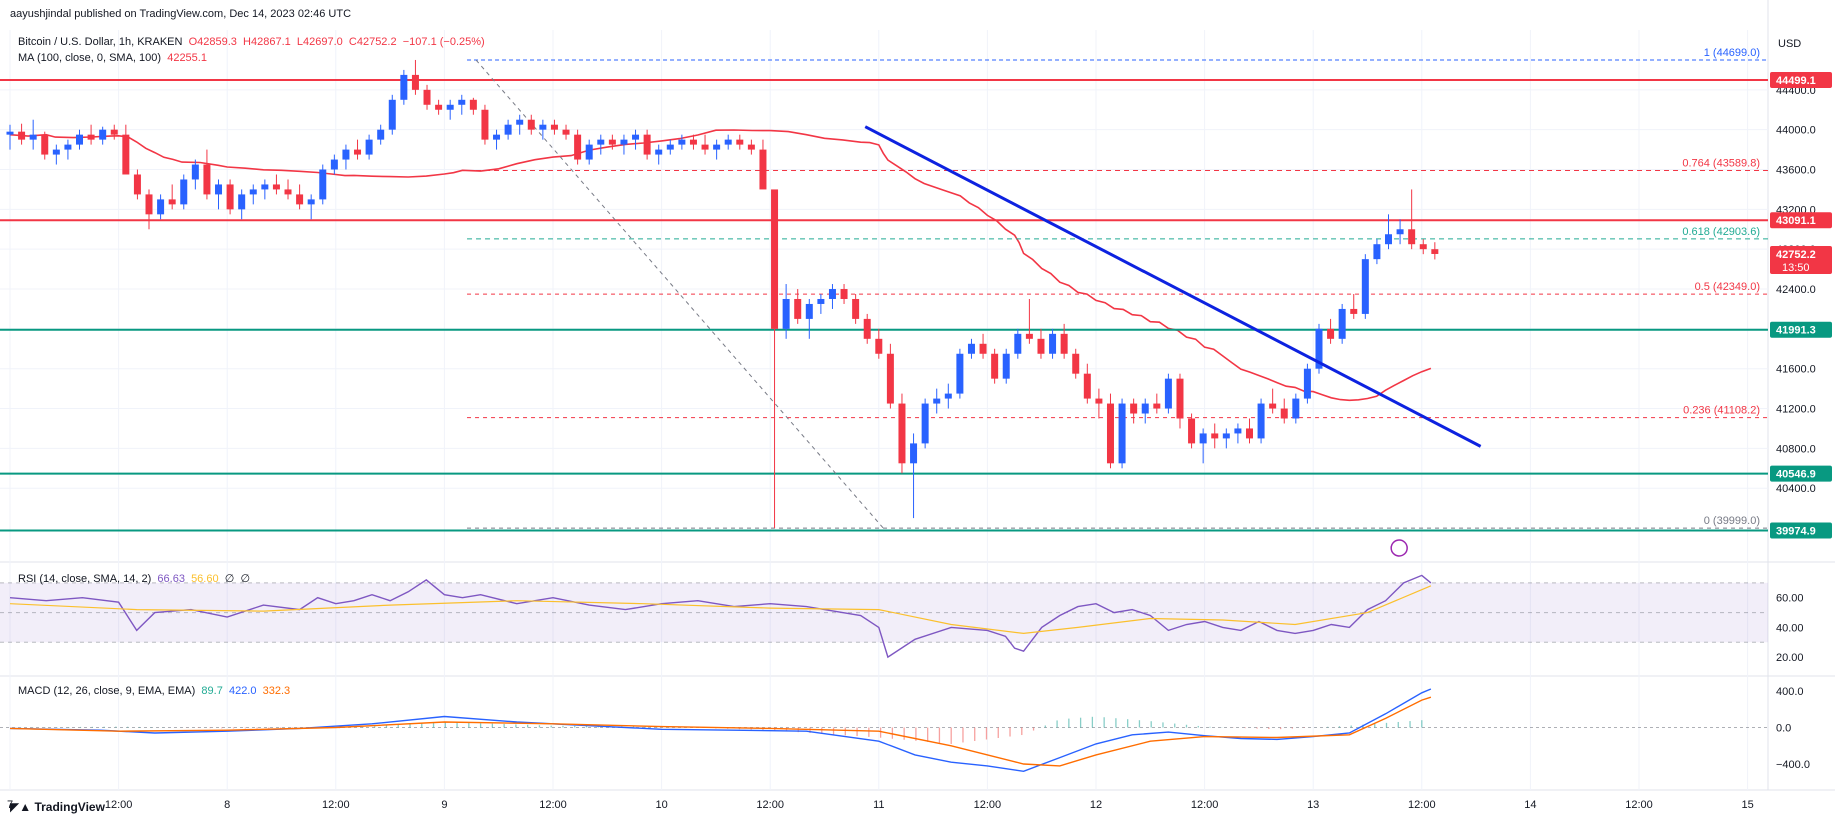 The width and height of the screenshot is (1835, 827). Describe the element at coordinates (57, 807) in the screenshot. I see `tradingview-logo: ◤▲ TradingView` at that location.